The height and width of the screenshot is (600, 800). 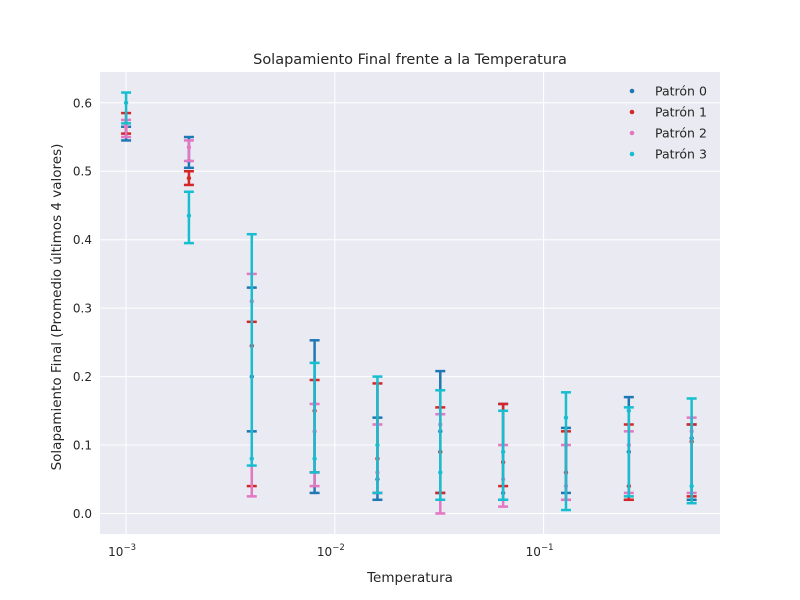 I want to click on y-tick-label: 0.0, so click(x=82, y=514).